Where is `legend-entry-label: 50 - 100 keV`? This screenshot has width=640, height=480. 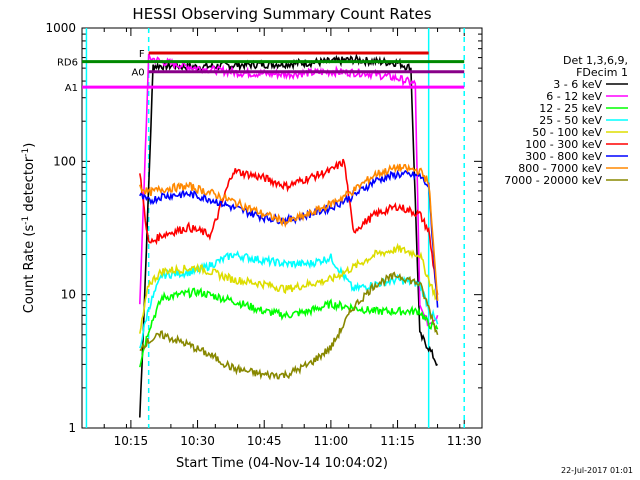
legend-entry-label: 50 - 100 keV is located at coordinates (567, 132).